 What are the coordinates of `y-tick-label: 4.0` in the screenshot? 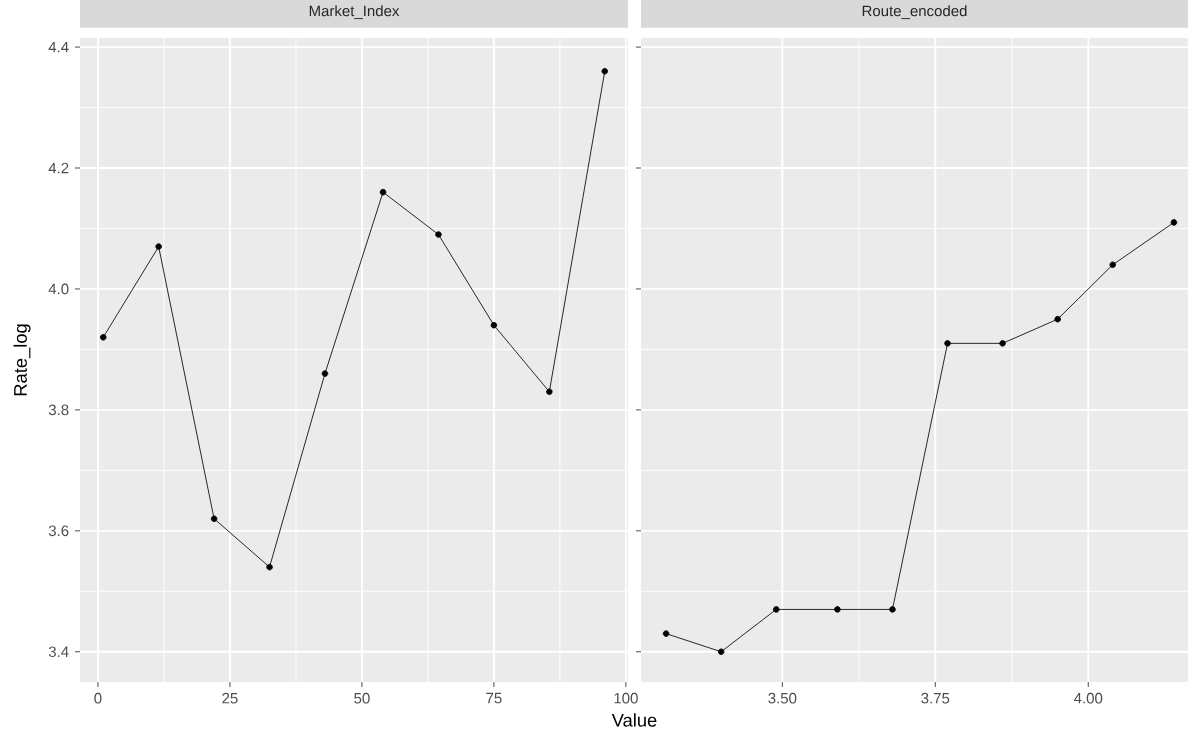 It's located at (58, 289).